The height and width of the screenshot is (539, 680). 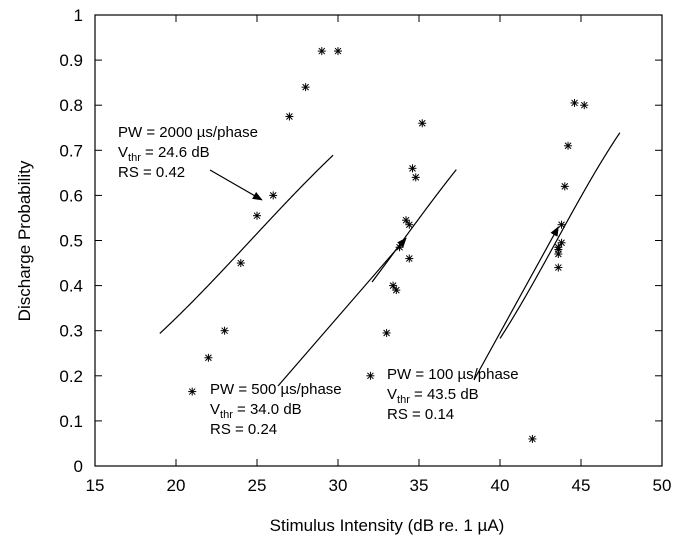 I want to click on annotation-rs-label: RS = 0.42, so click(x=151, y=172).